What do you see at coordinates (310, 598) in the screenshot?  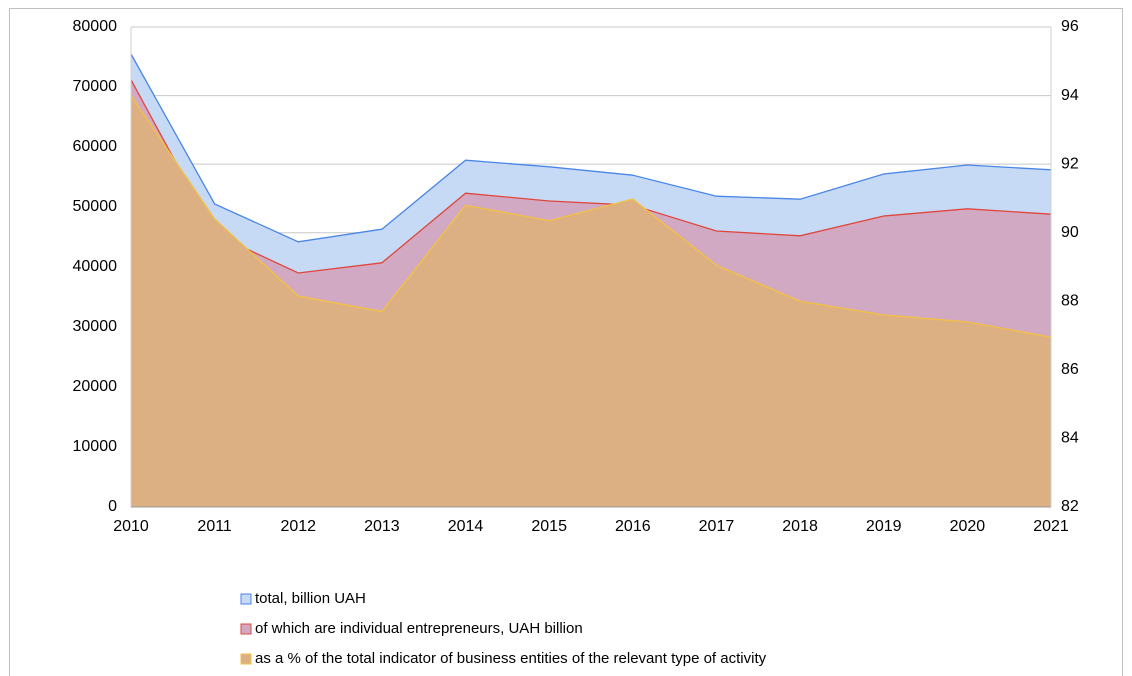 I see `legend-label: total, billion UAH` at bounding box center [310, 598].